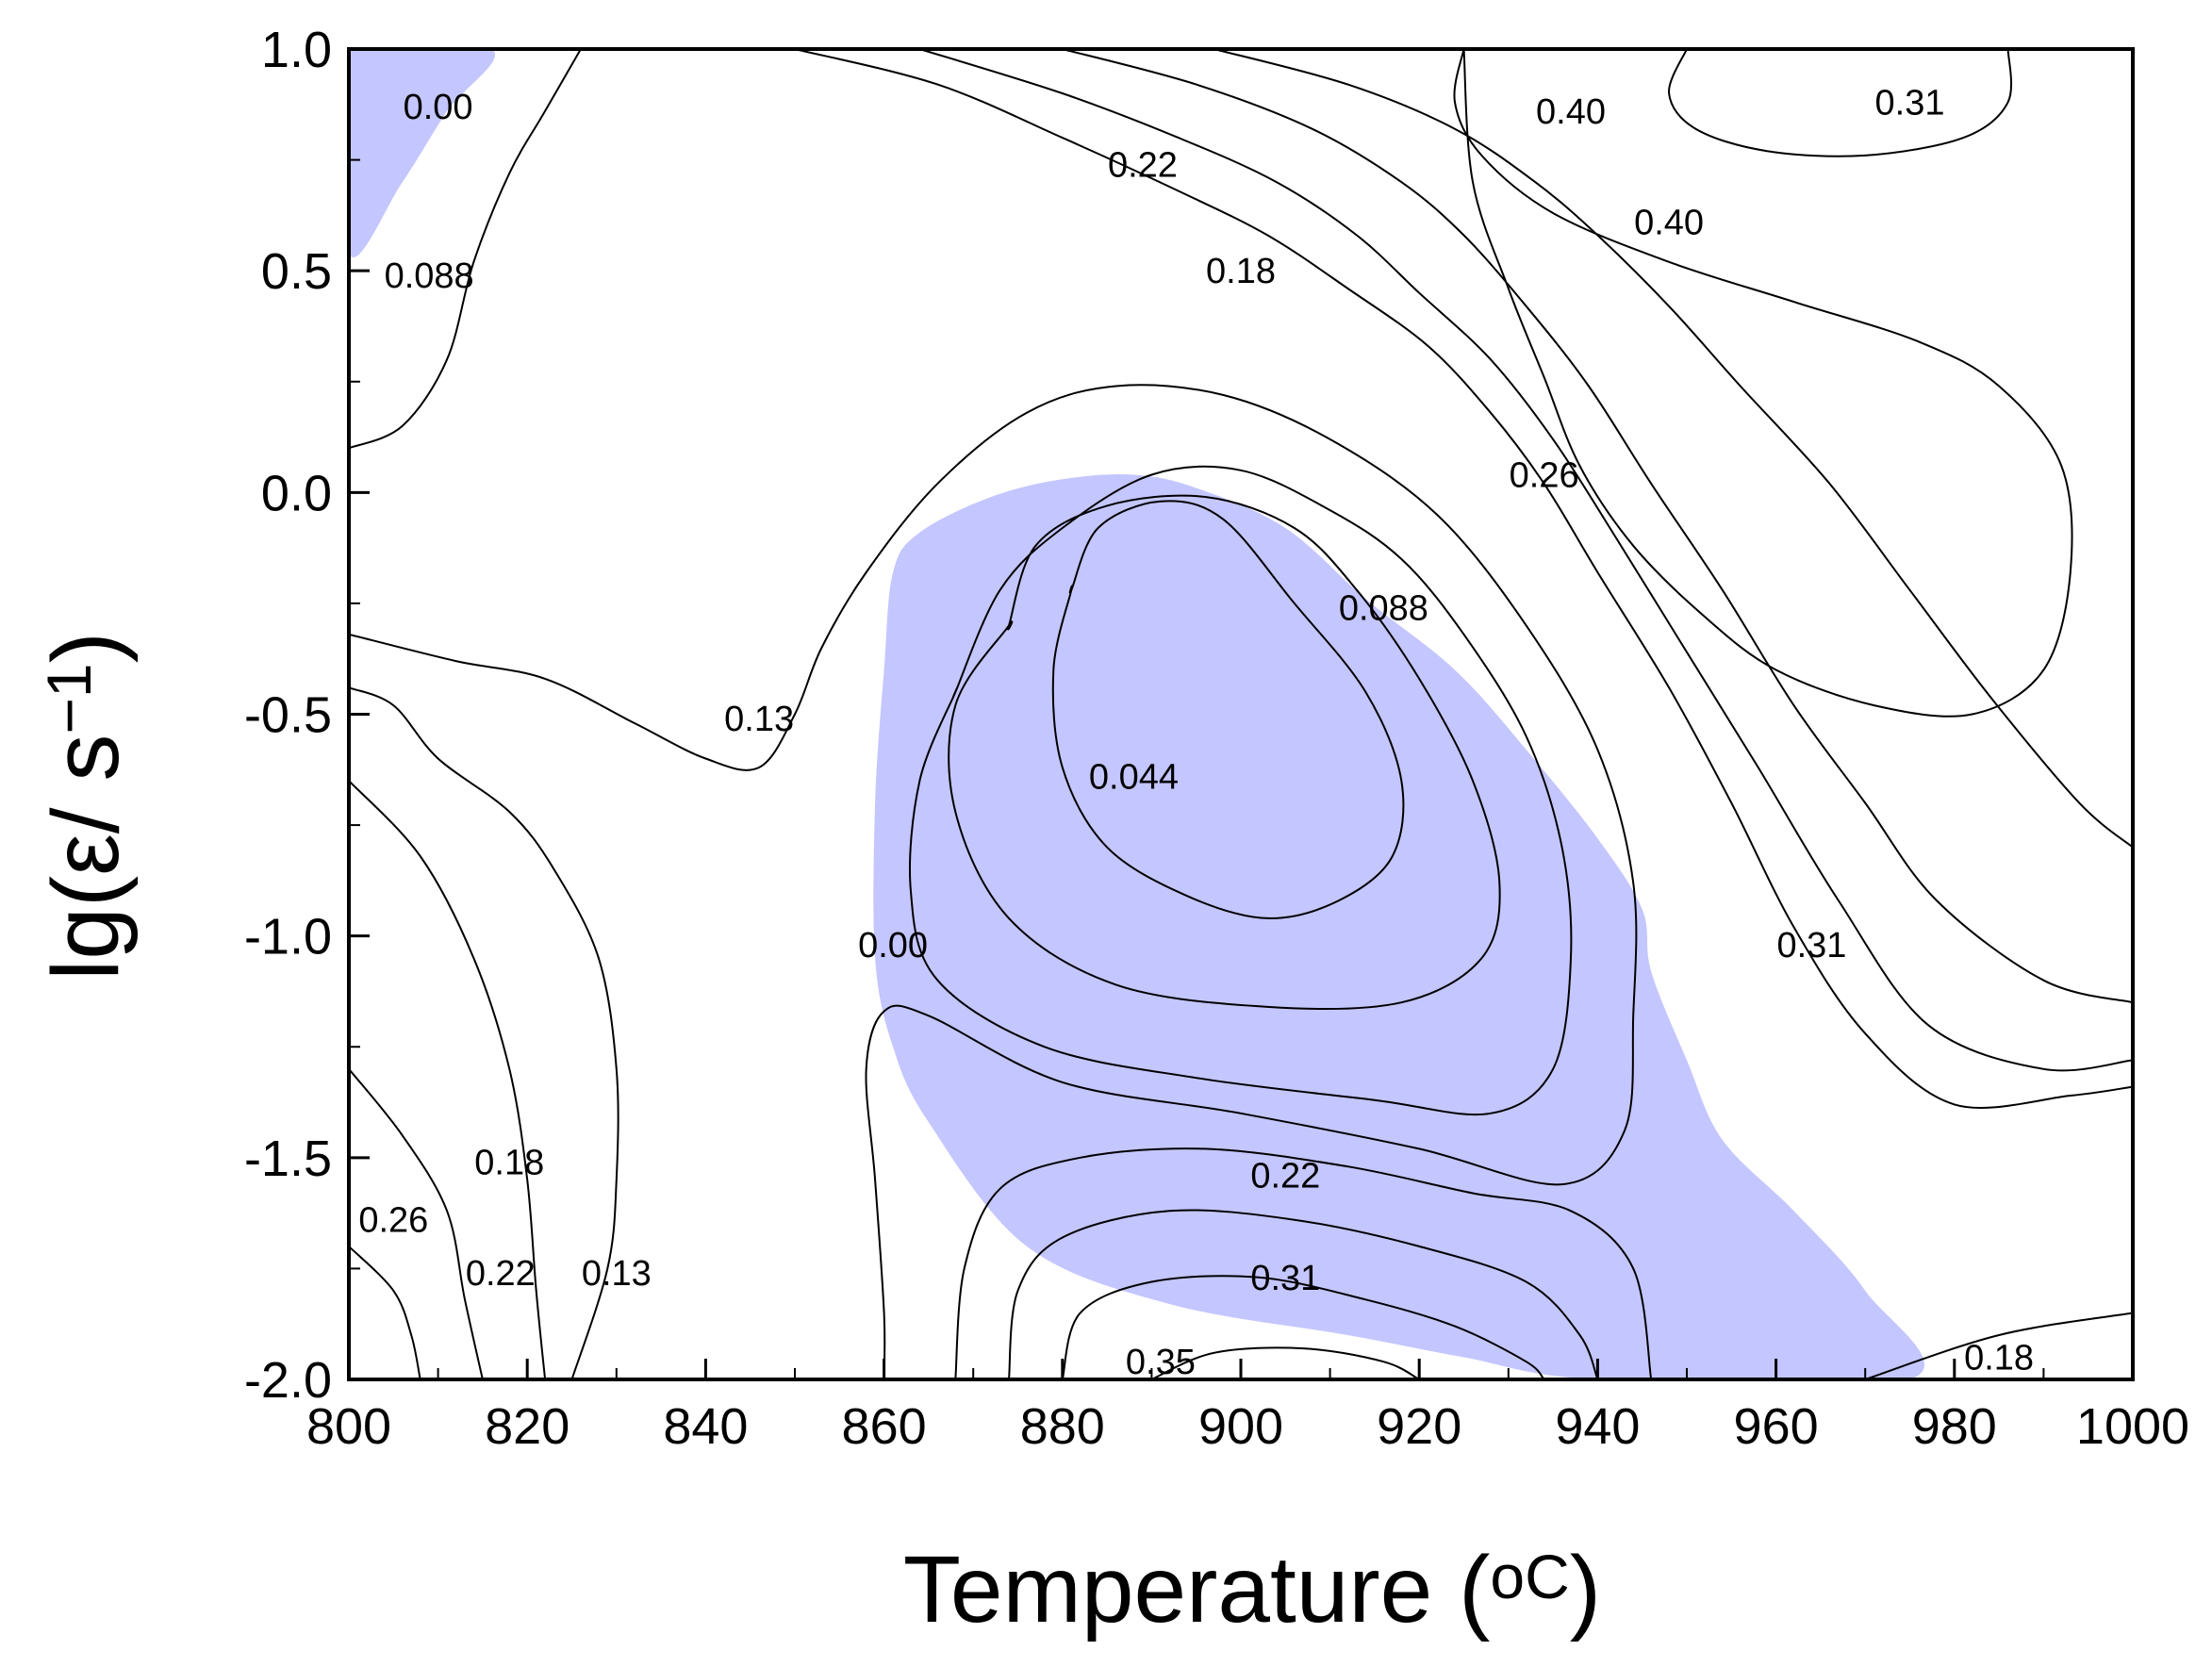  I want to click on contour-label-8: 0.26, so click(1544, 476).